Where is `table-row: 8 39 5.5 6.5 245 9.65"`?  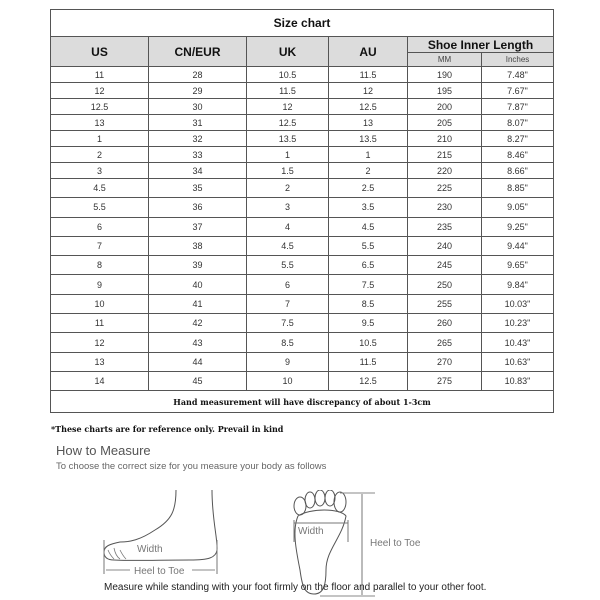 table-row: 8 39 5.5 6.5 245 9.65" is located at coordinates (302, 265).